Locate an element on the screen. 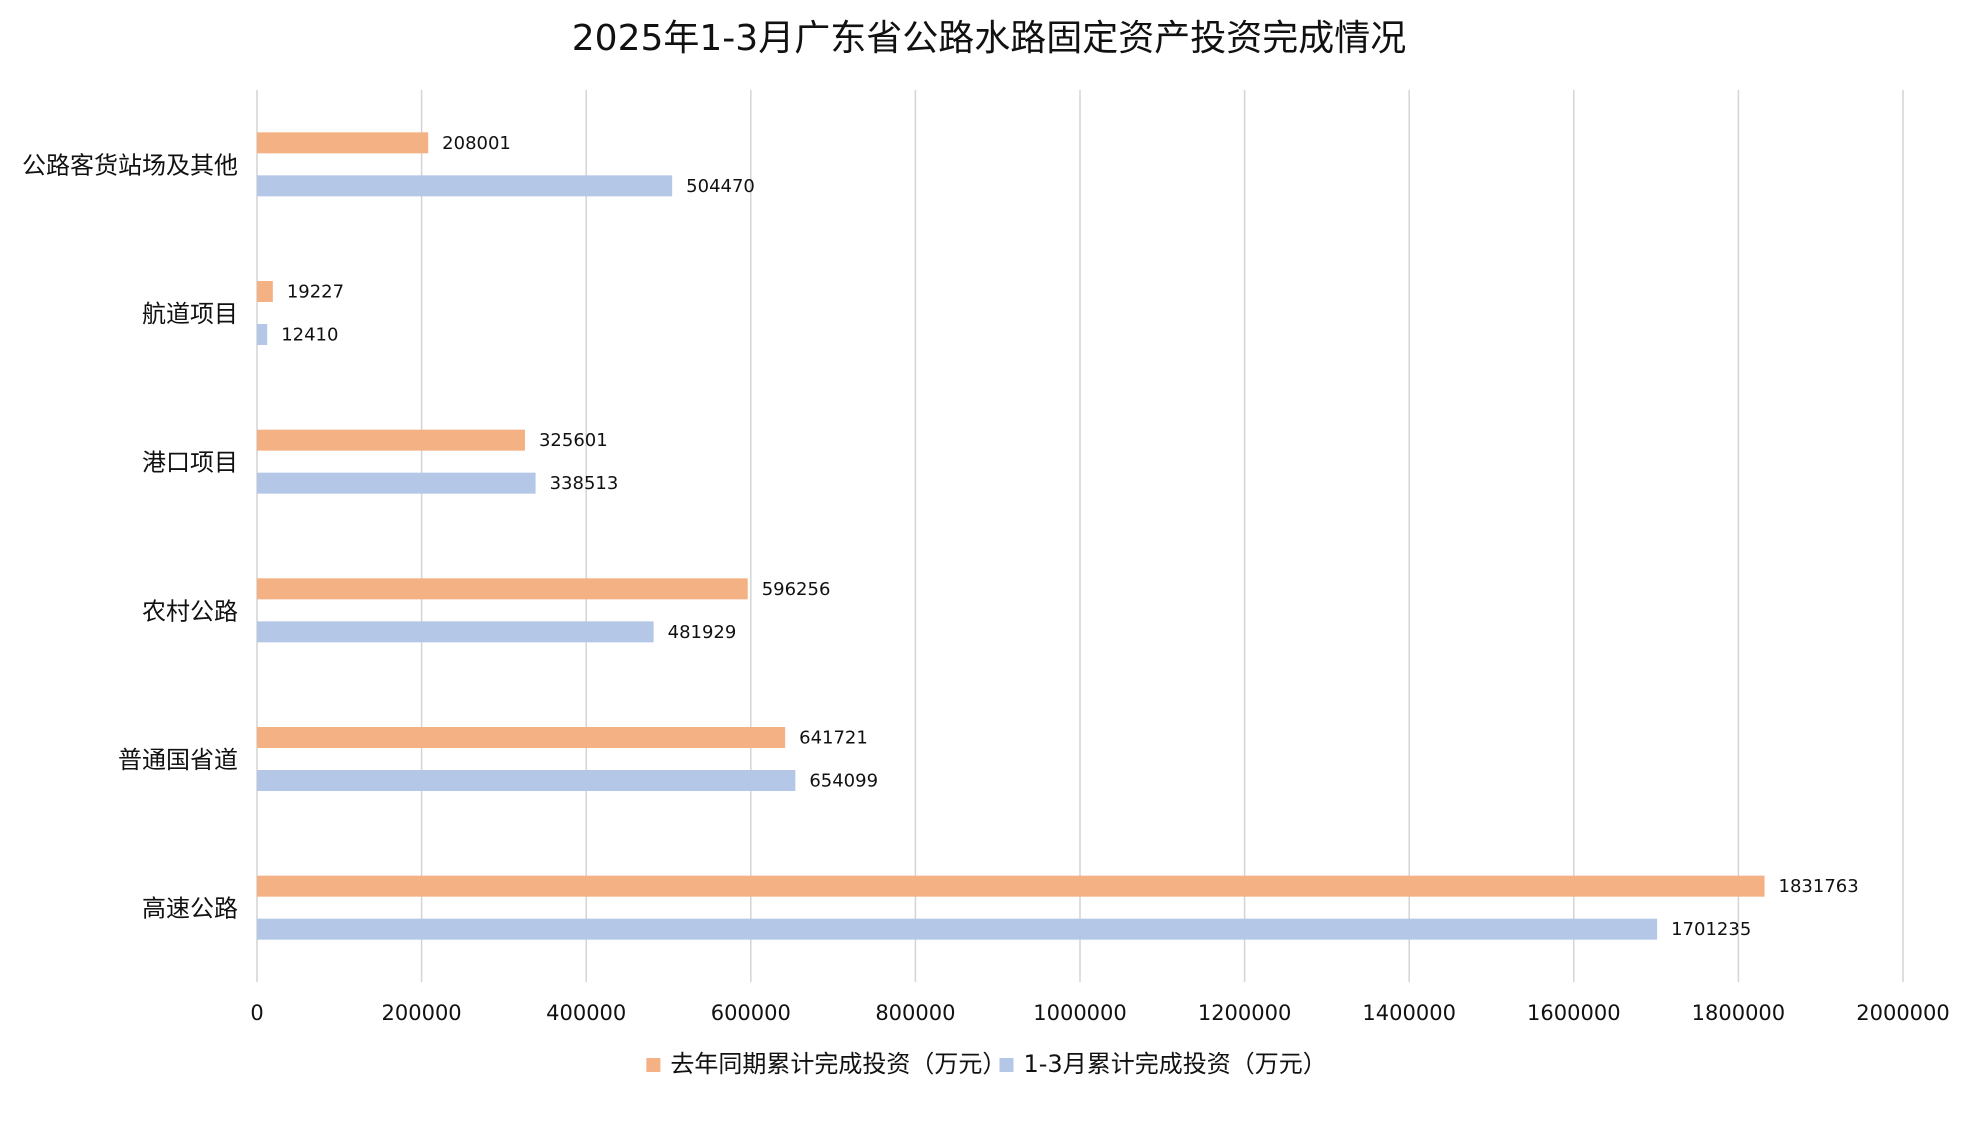  y-category-label: 公路客货站场及其他 is located at coordinates (130, 165).